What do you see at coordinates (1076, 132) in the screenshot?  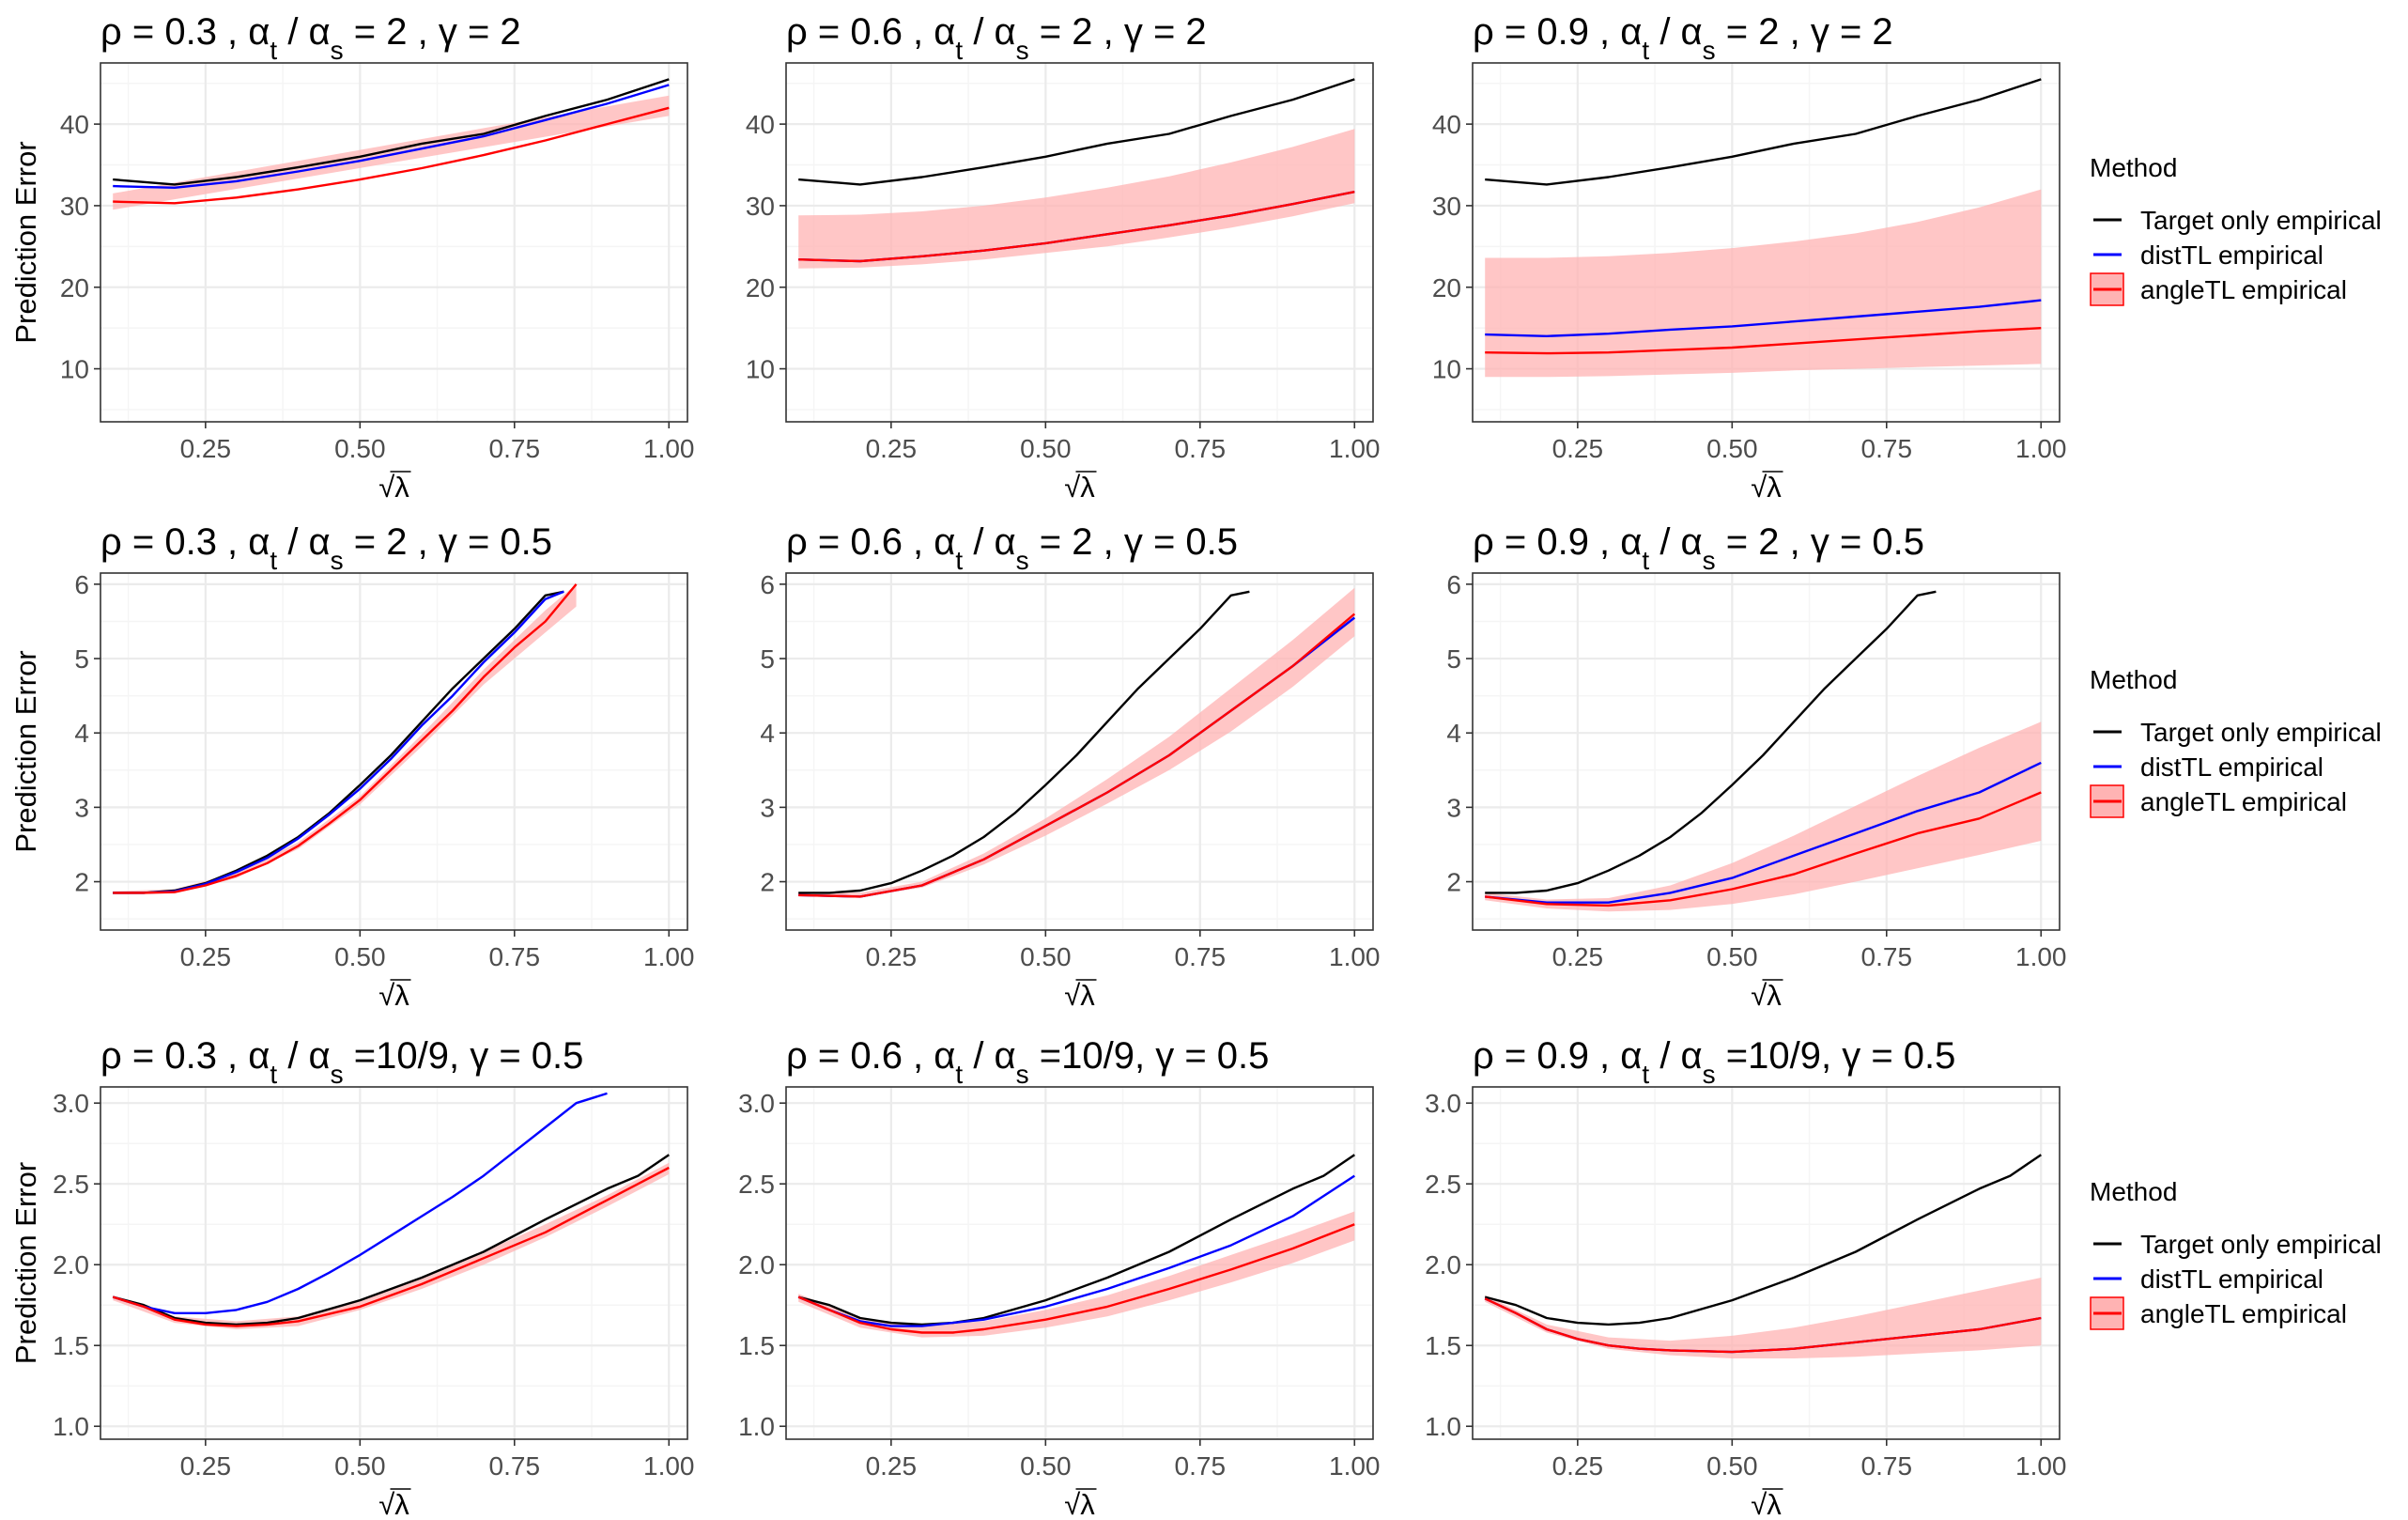 I see `series-line-target` at bounding box center [1076, 132].